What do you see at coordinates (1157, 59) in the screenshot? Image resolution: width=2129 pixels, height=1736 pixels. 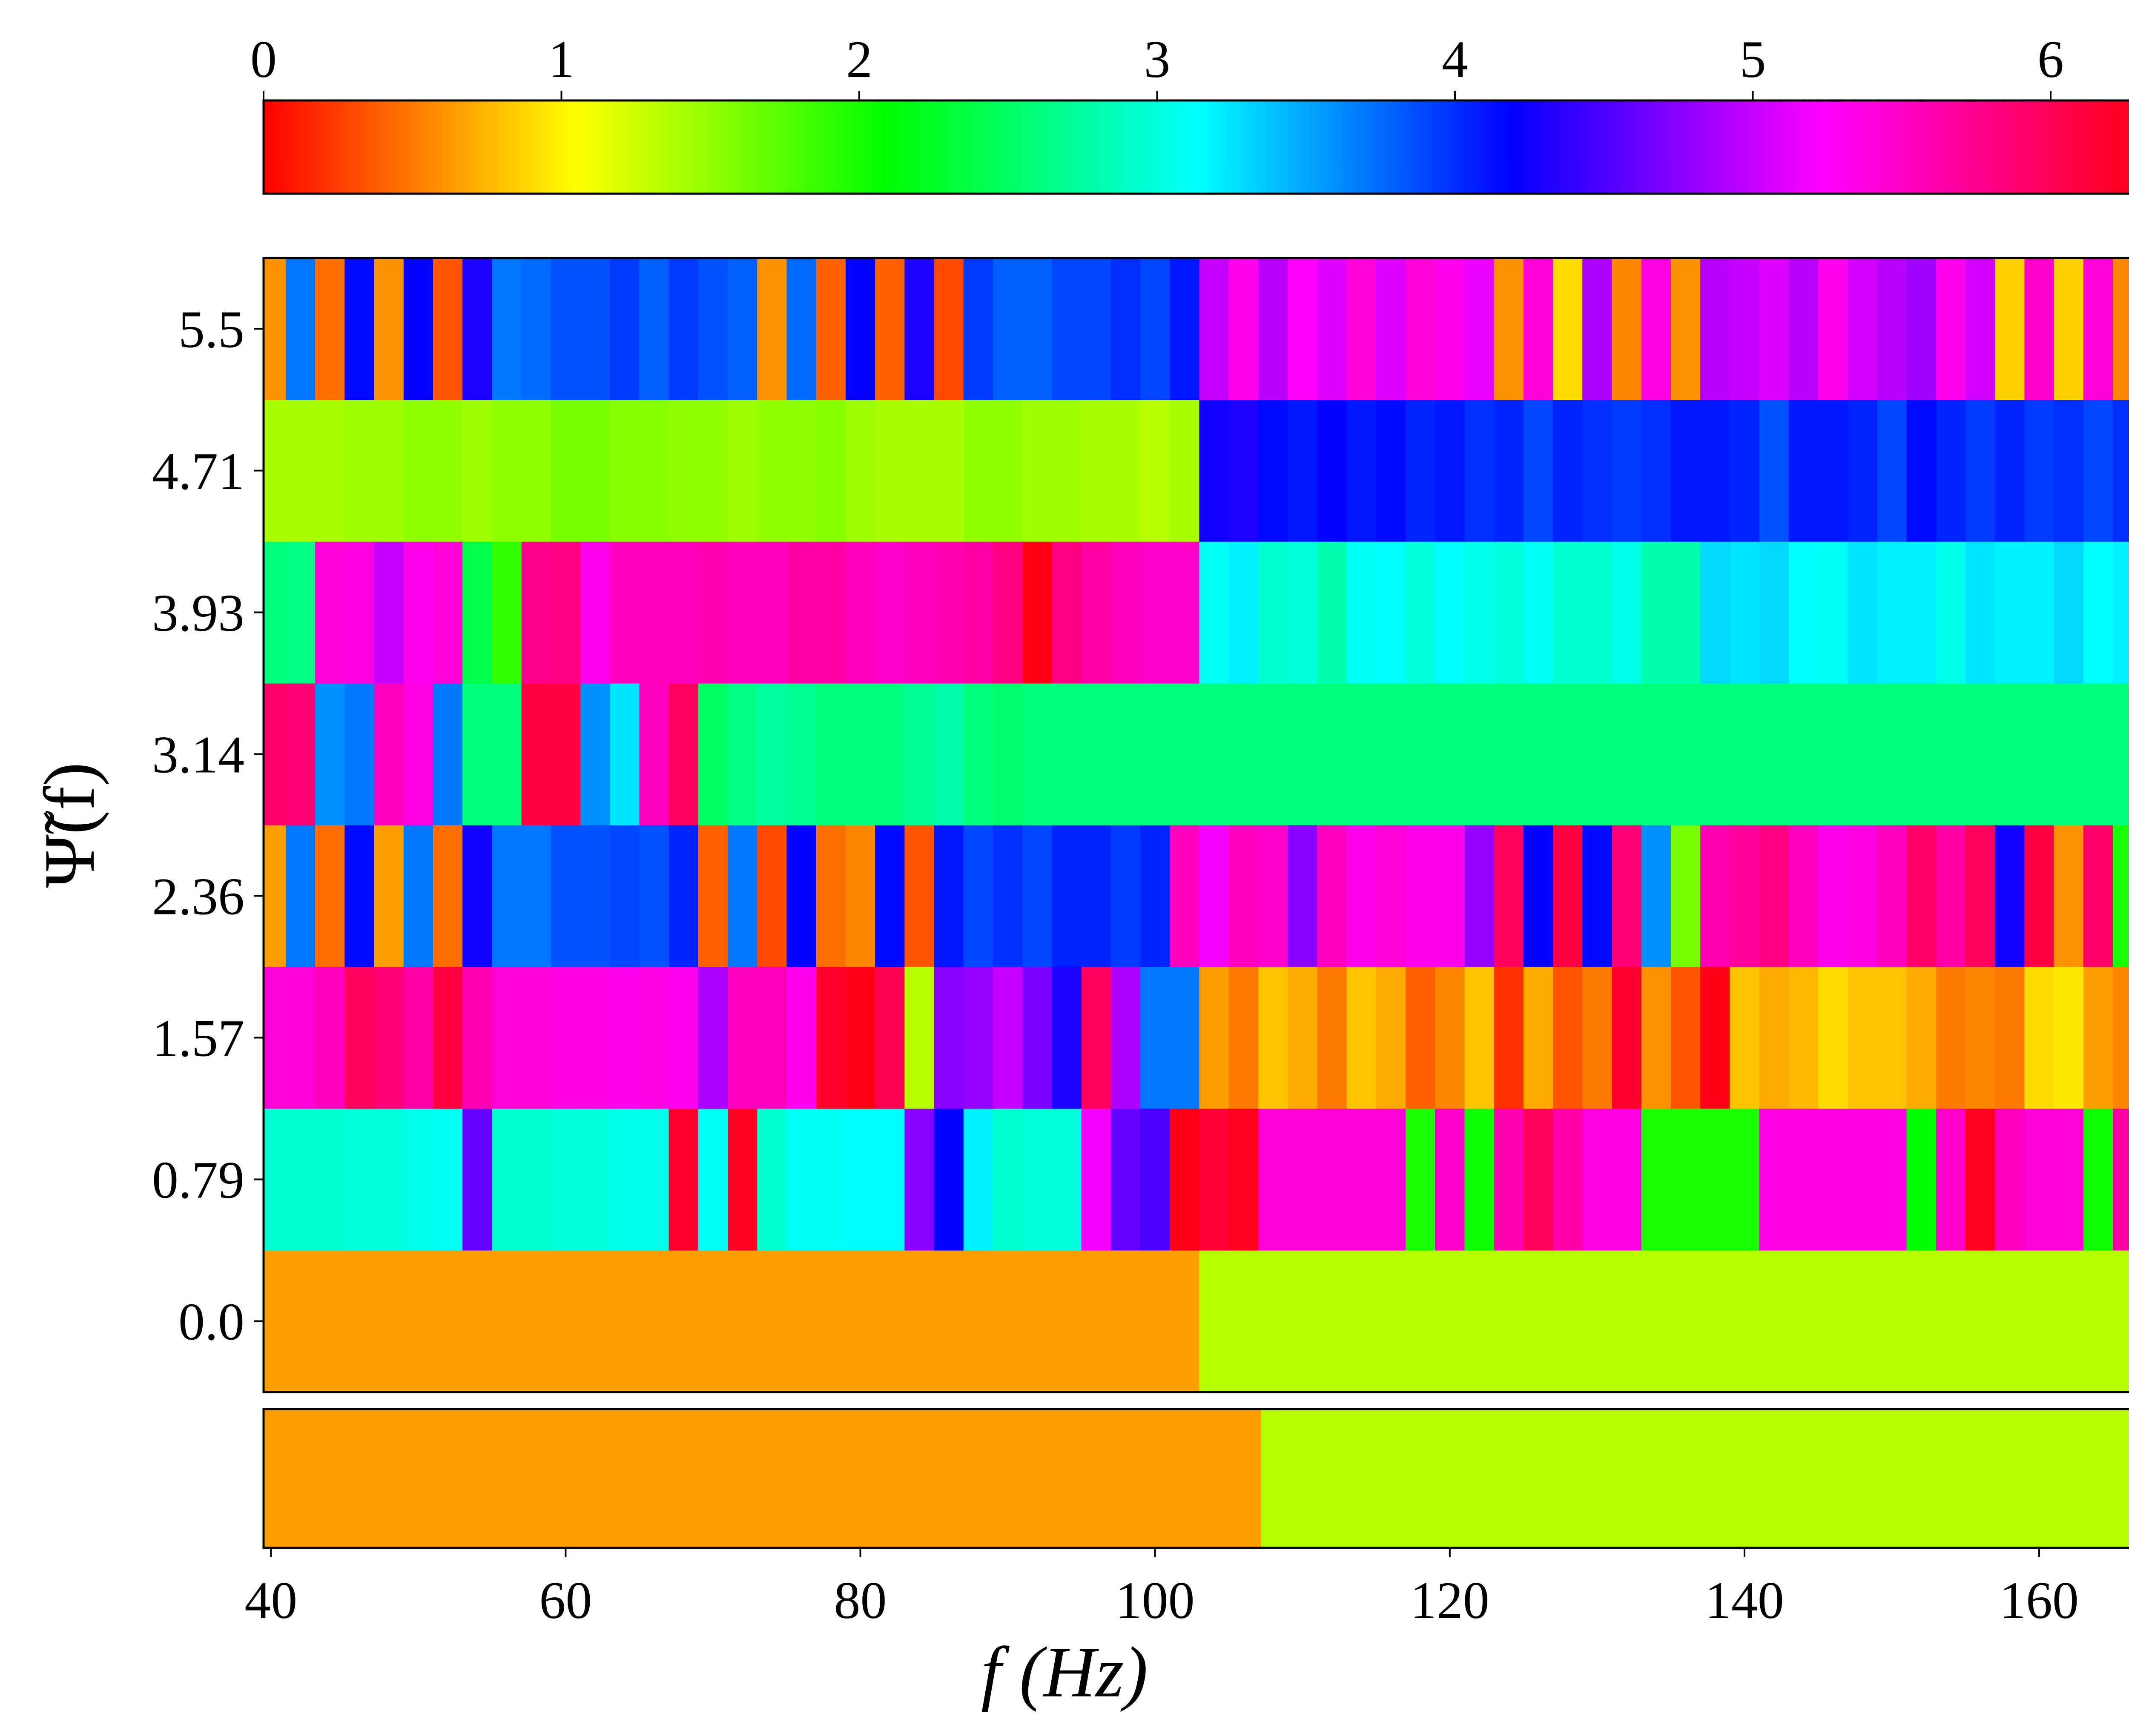 I see `colorbar-tick-label: 3` at bounding box center [1157, 59].